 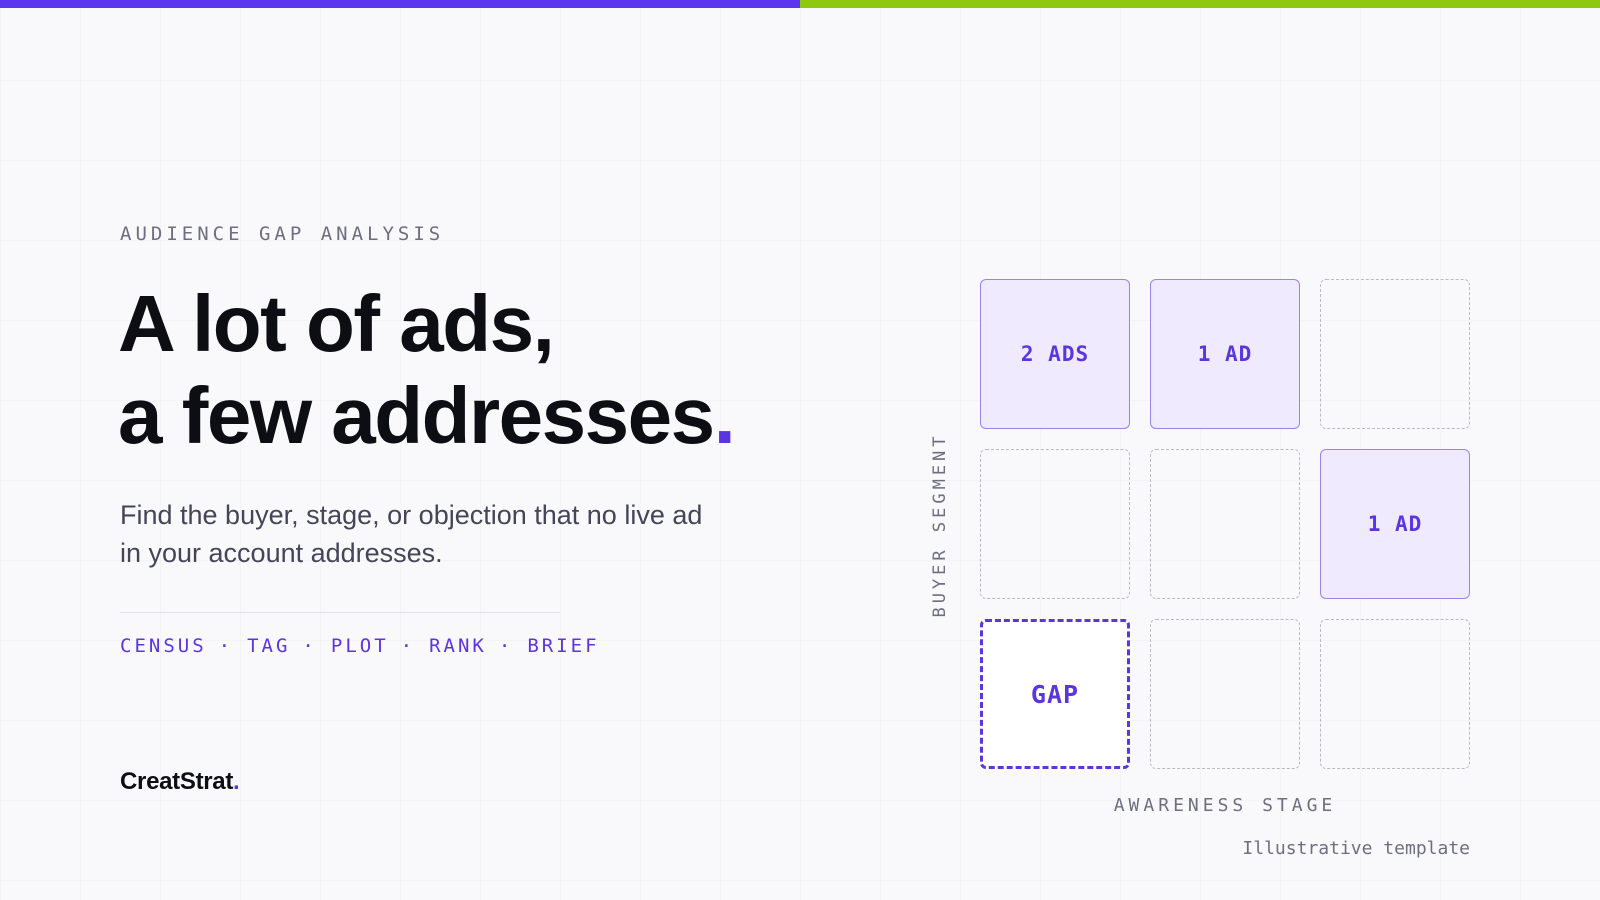 I want to click on process-steps: CENSUS · TAG · PLOT · RANK · BRIEF, so click(x=360, y=646).